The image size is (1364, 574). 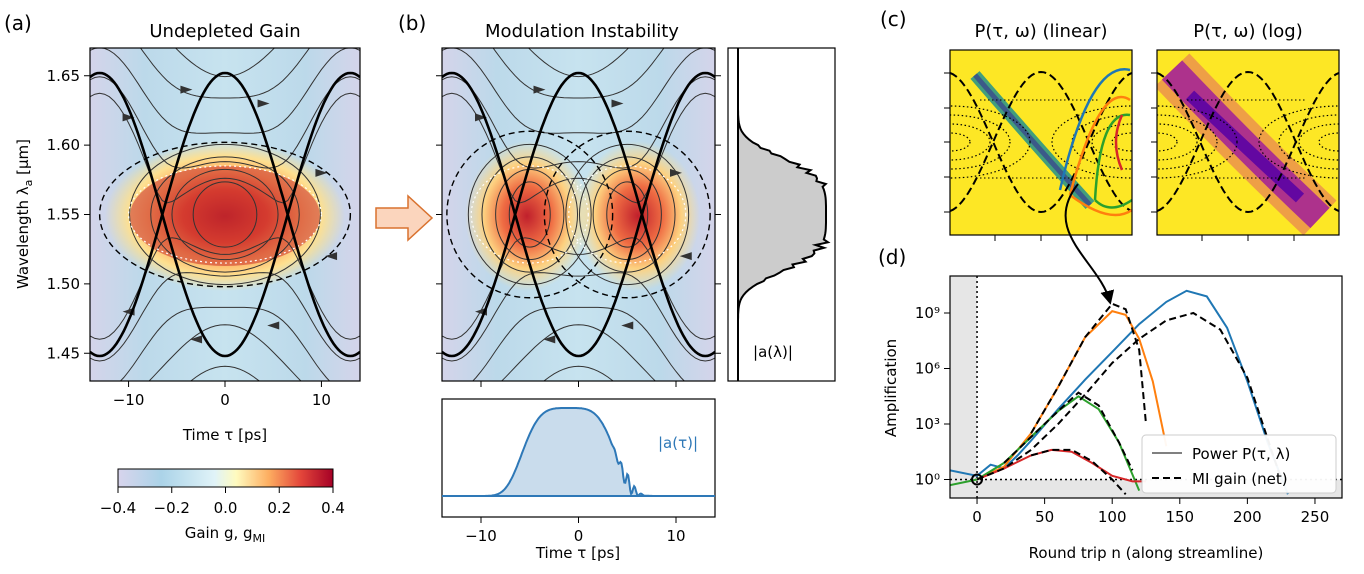 I want to click on panel-b-axes, so click(x=578, y=231).